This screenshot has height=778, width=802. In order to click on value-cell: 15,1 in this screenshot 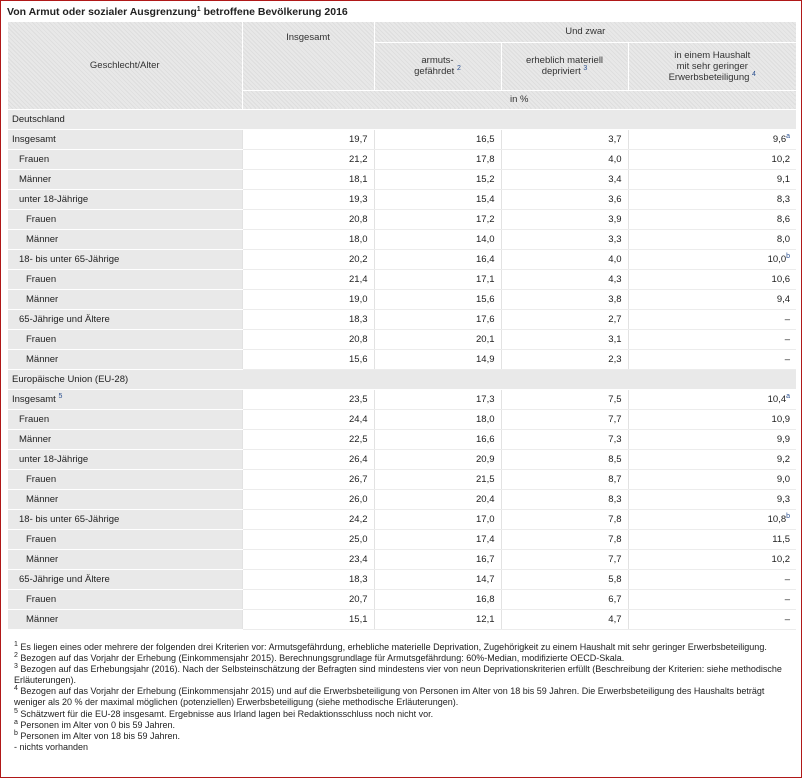, I will do `click(307, 619)`.